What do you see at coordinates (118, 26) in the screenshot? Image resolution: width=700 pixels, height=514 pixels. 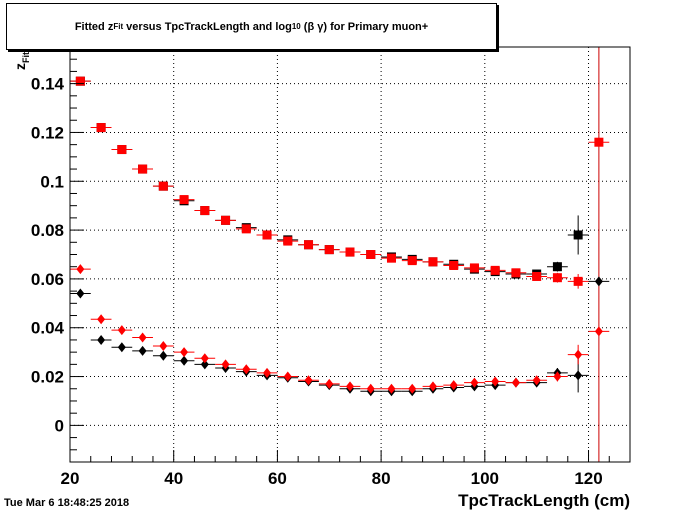 I see `title-var-sub: Fit` at bounding box center [118, 26].